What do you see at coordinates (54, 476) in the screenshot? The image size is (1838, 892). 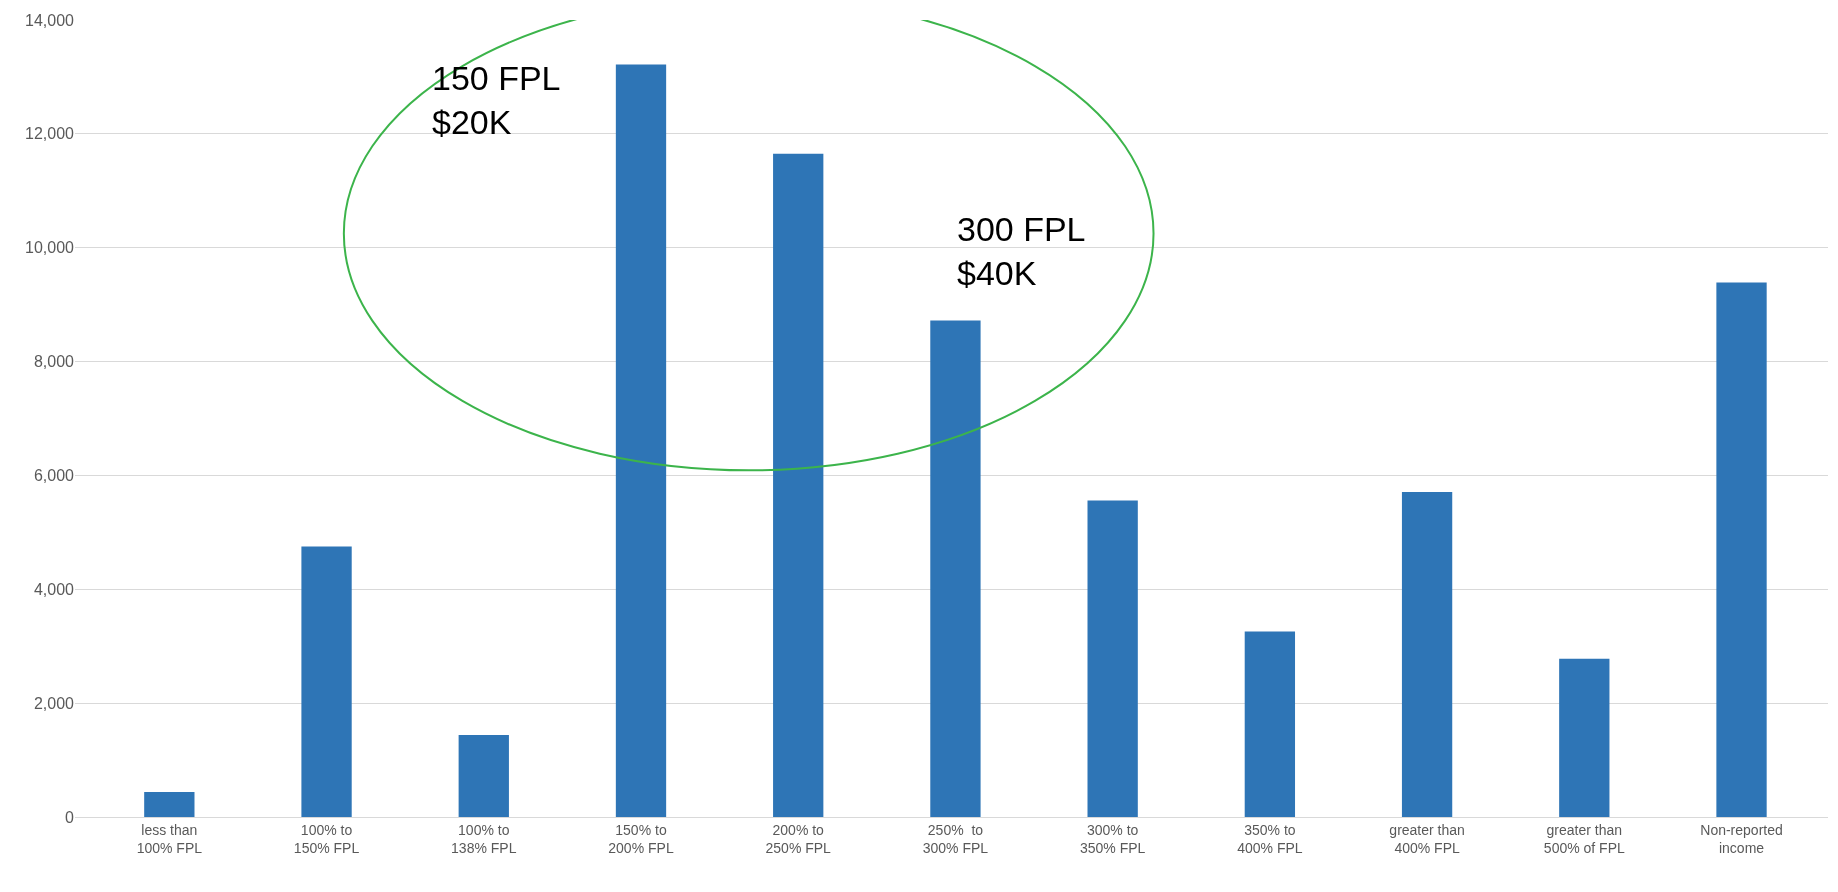 I see `y-tick-label: 6,000` at bounding box center [54, 476].